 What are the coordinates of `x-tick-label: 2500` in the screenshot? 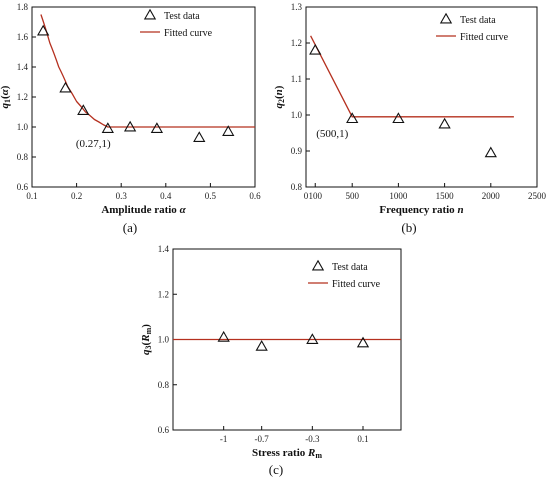 It's located at (537, 196).